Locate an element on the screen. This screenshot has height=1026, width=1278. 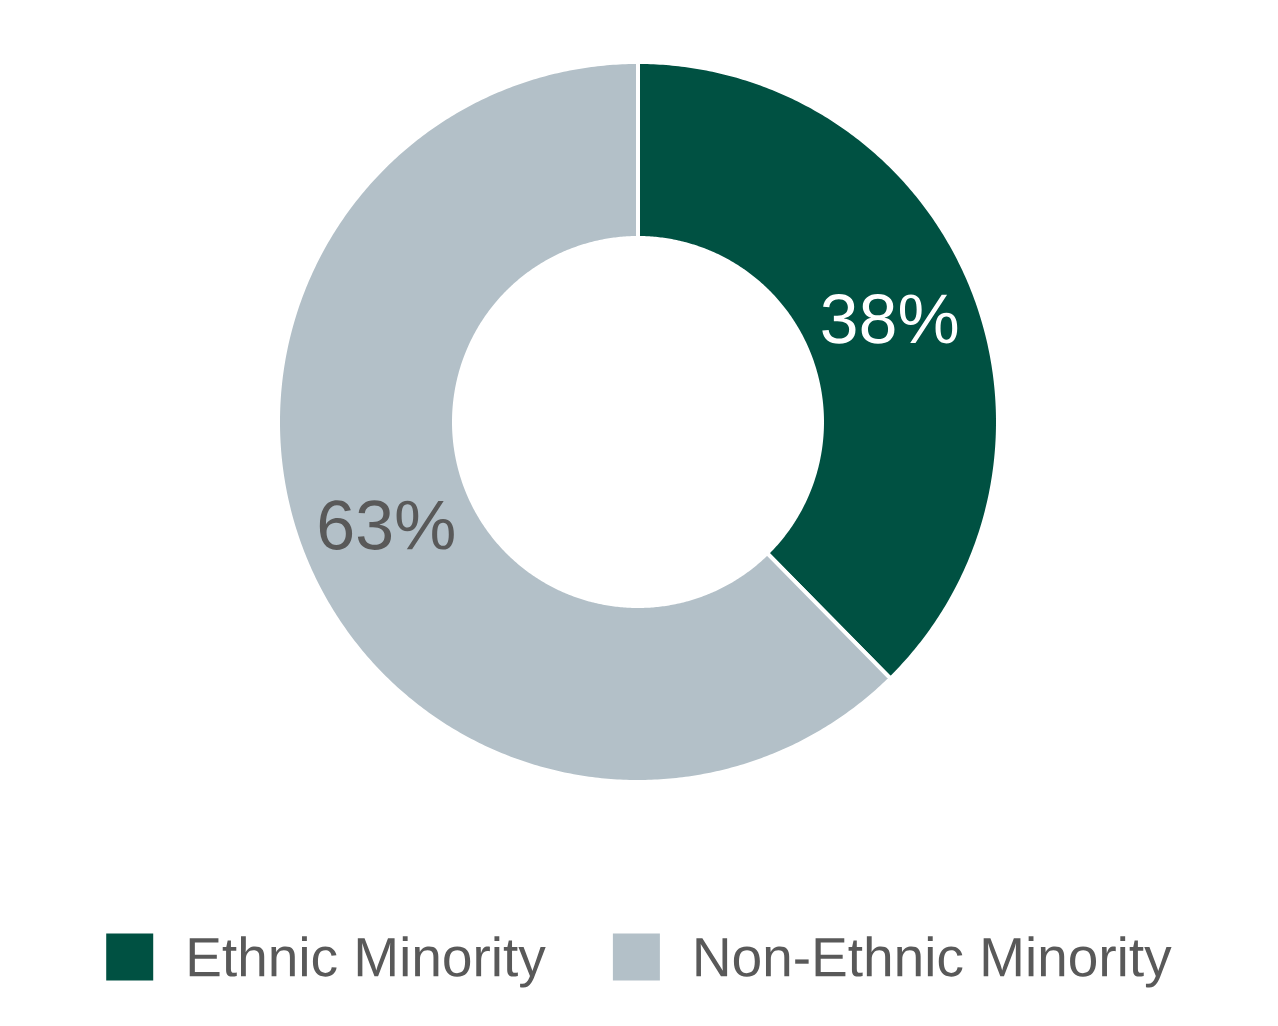
legend-label: Ethnic Minority is located at coordinates (367, 962).